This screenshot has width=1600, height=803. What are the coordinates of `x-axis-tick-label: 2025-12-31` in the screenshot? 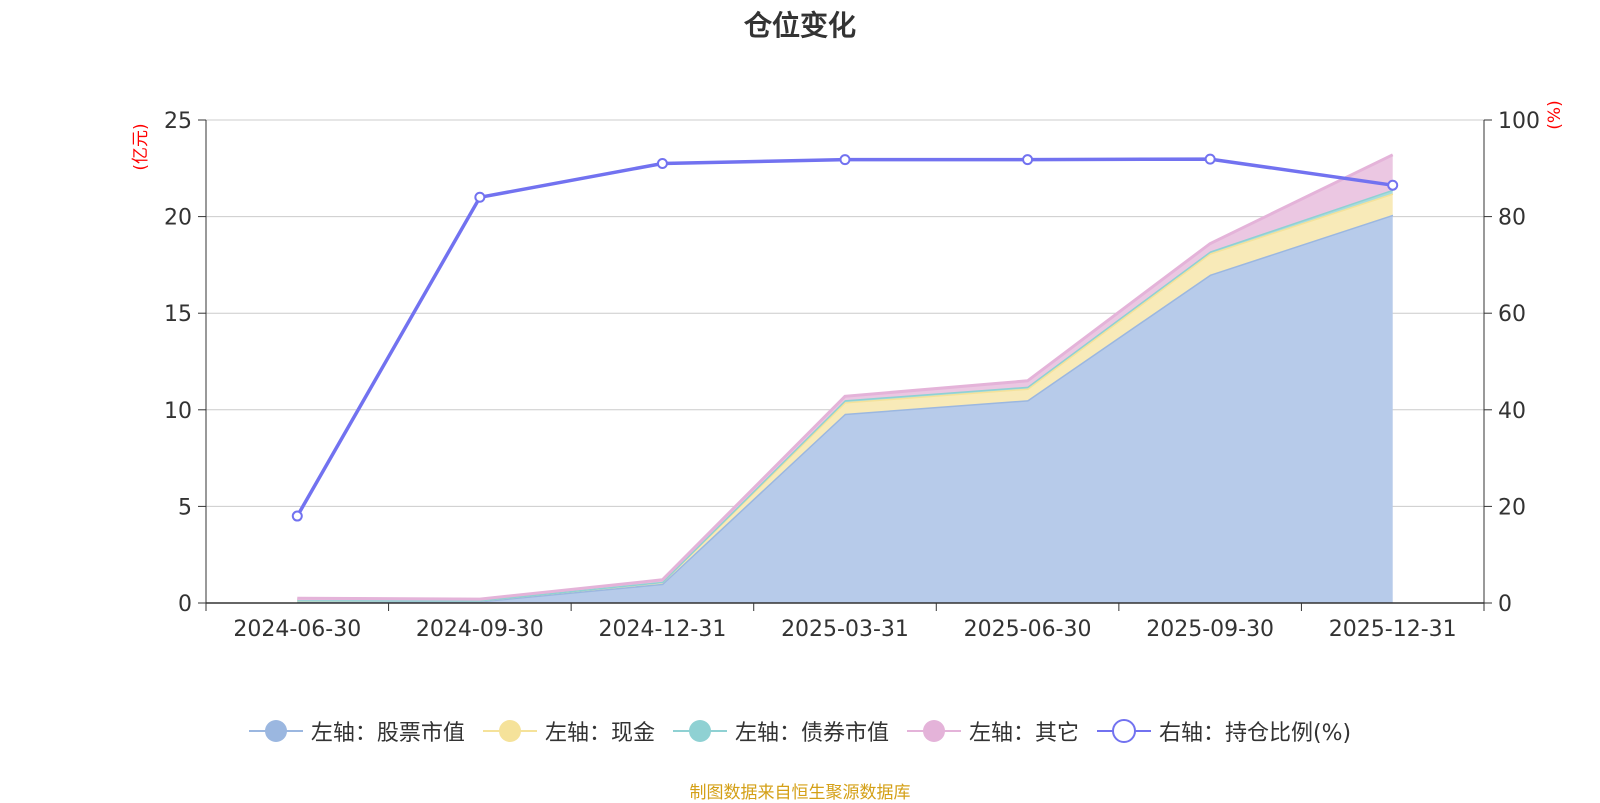 It's located at (1393, 629).